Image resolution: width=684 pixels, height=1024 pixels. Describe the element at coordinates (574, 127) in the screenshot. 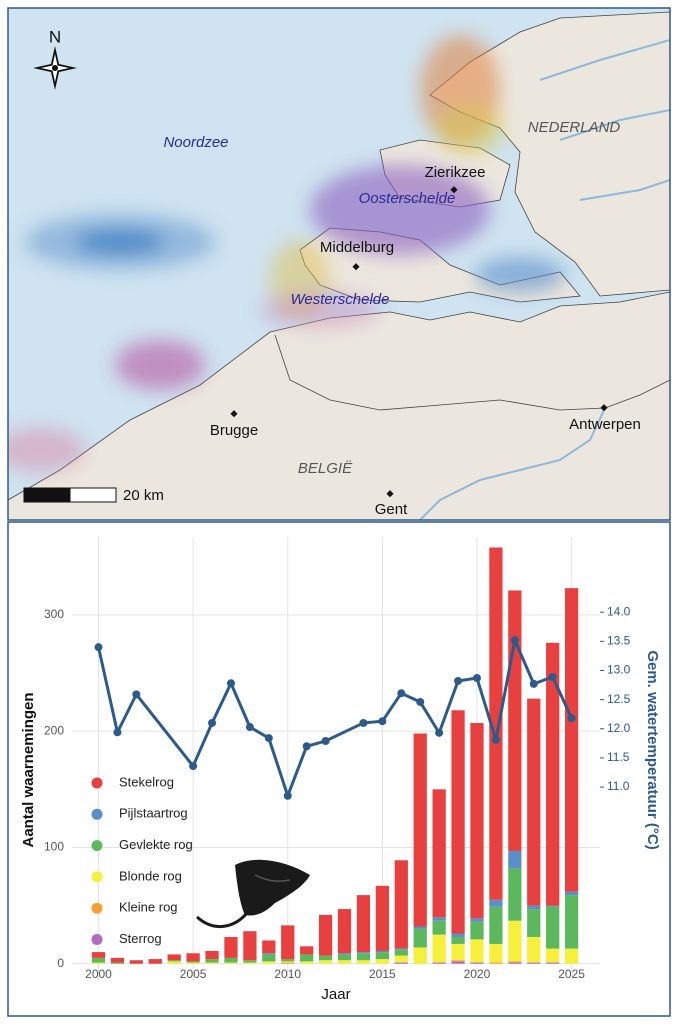

I see `country-label: NEDERLAND` at that location.